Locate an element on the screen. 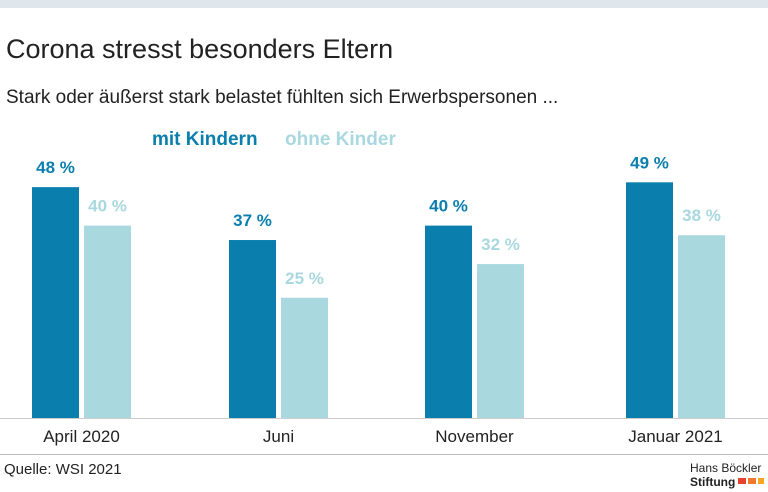 This screenshot has height=492, width=768. x-tick-label: November is located at coordinates (474, 436).